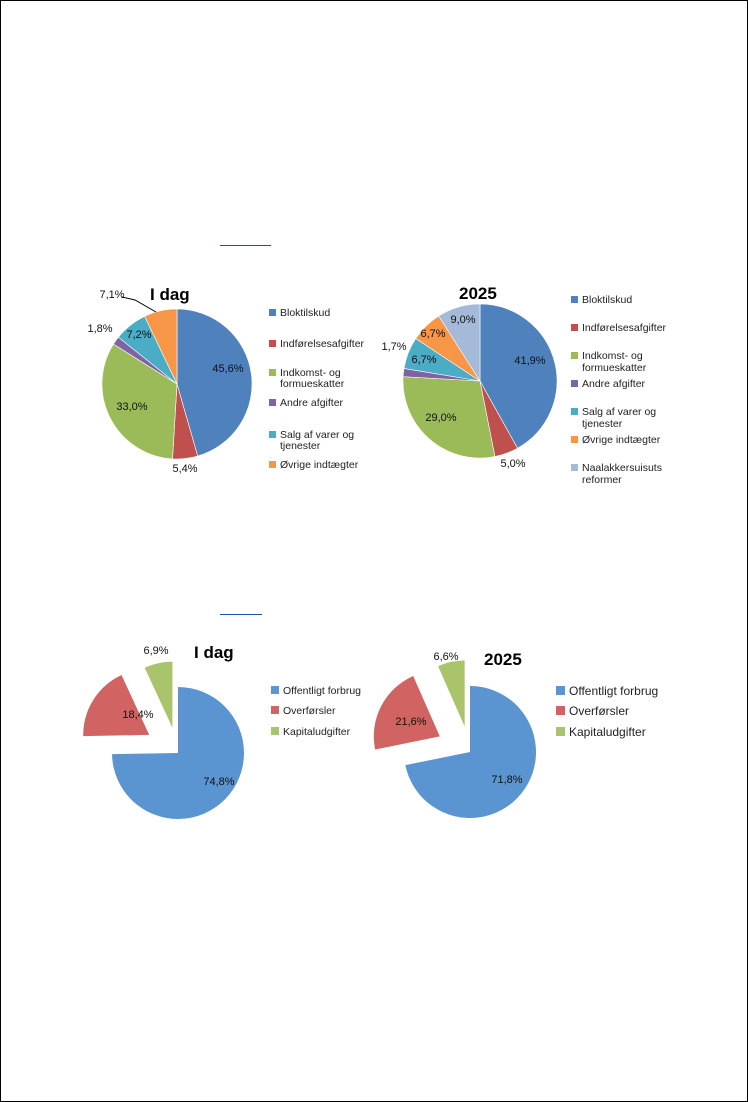  What do you see at coordinates (161, 346) in the screenshot?
I see `pie-slice--vrige-indt-gter` at bounding box center [161, 346].